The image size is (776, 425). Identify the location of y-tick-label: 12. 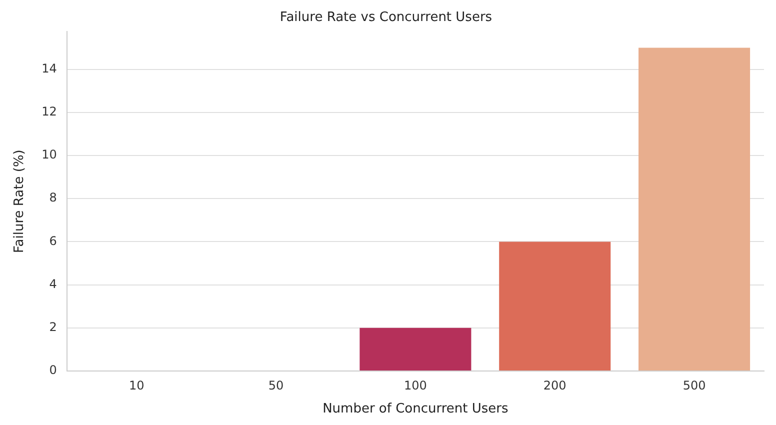
(49, 111).